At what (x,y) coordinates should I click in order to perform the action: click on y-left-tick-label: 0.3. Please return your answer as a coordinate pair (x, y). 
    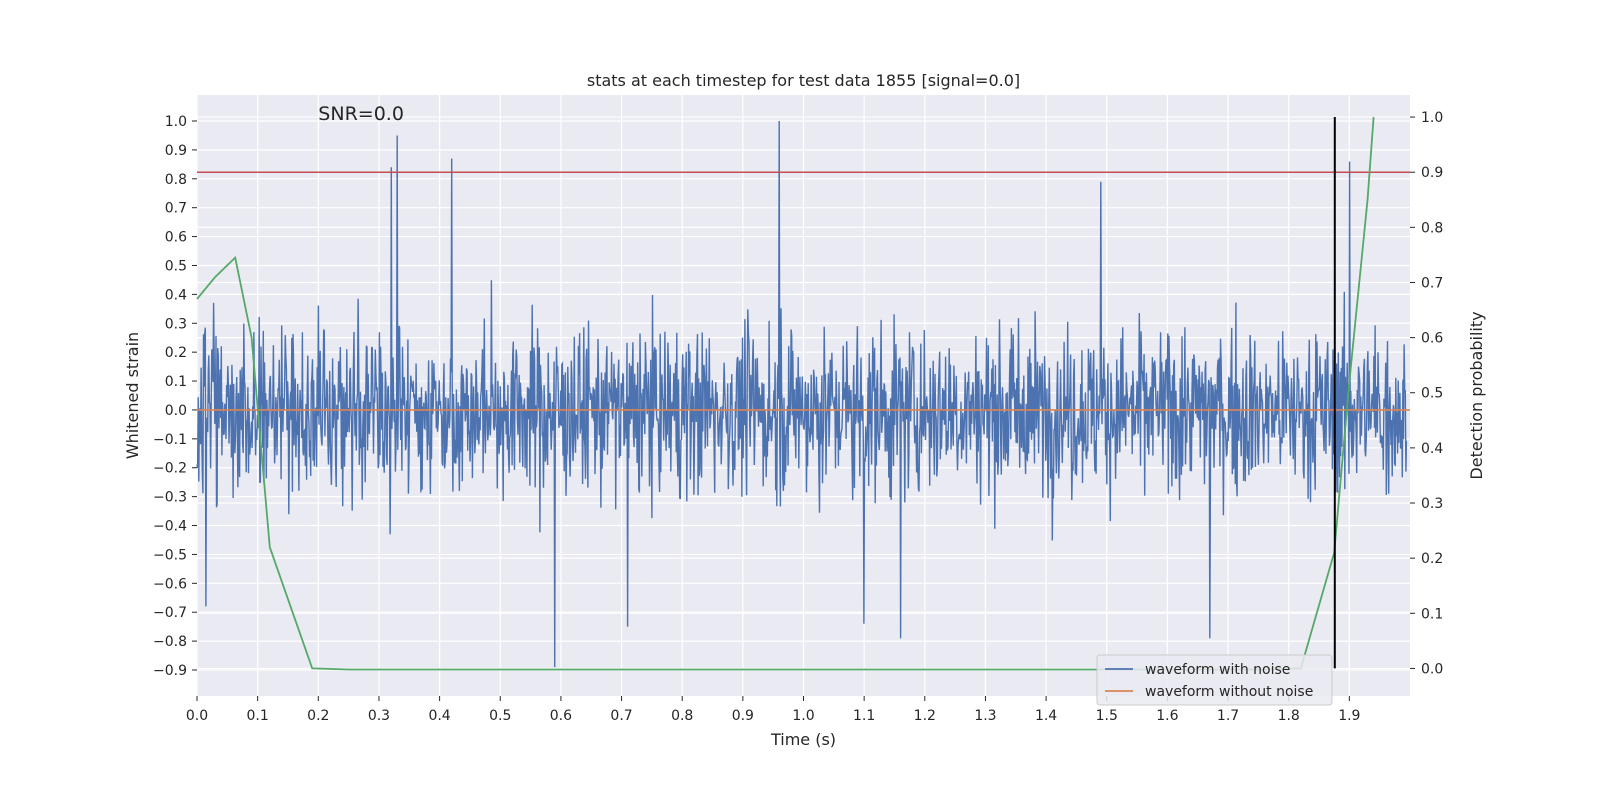
    Looking at the image, I should click on (176, 324).